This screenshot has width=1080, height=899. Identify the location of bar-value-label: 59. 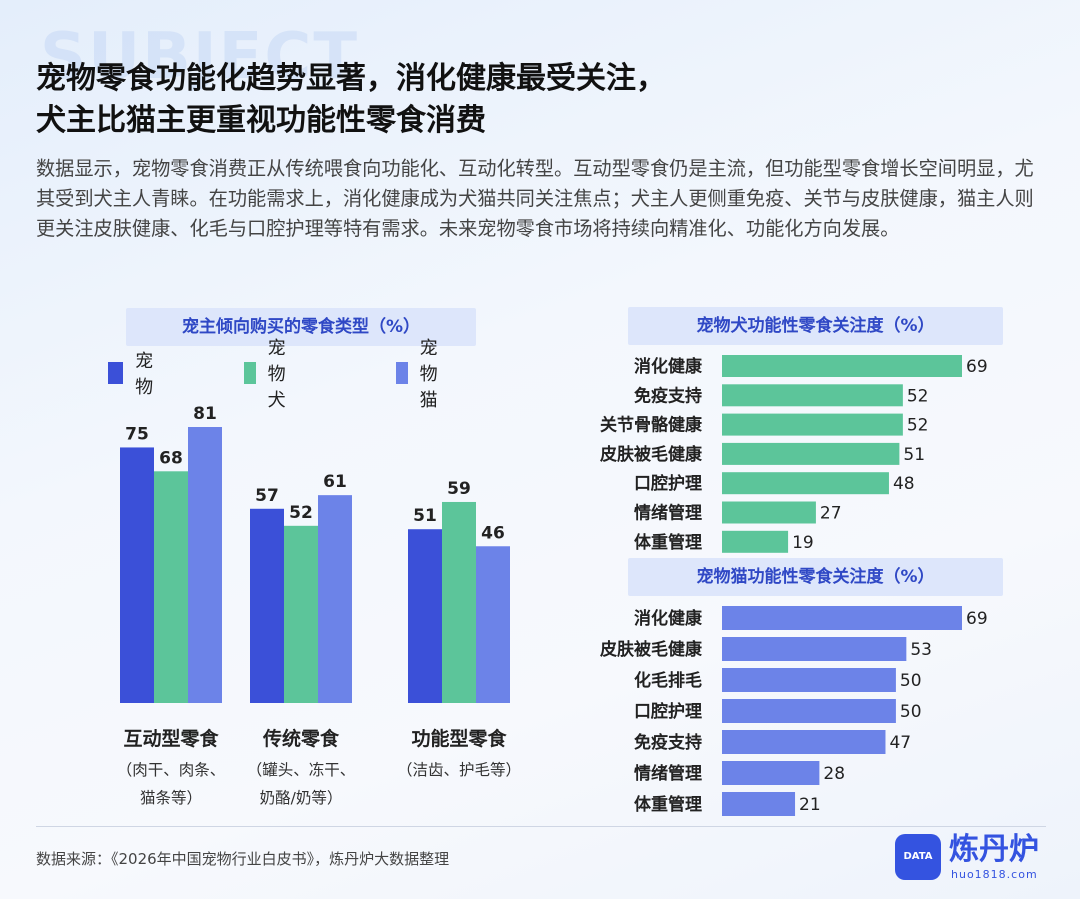
(459, 489).